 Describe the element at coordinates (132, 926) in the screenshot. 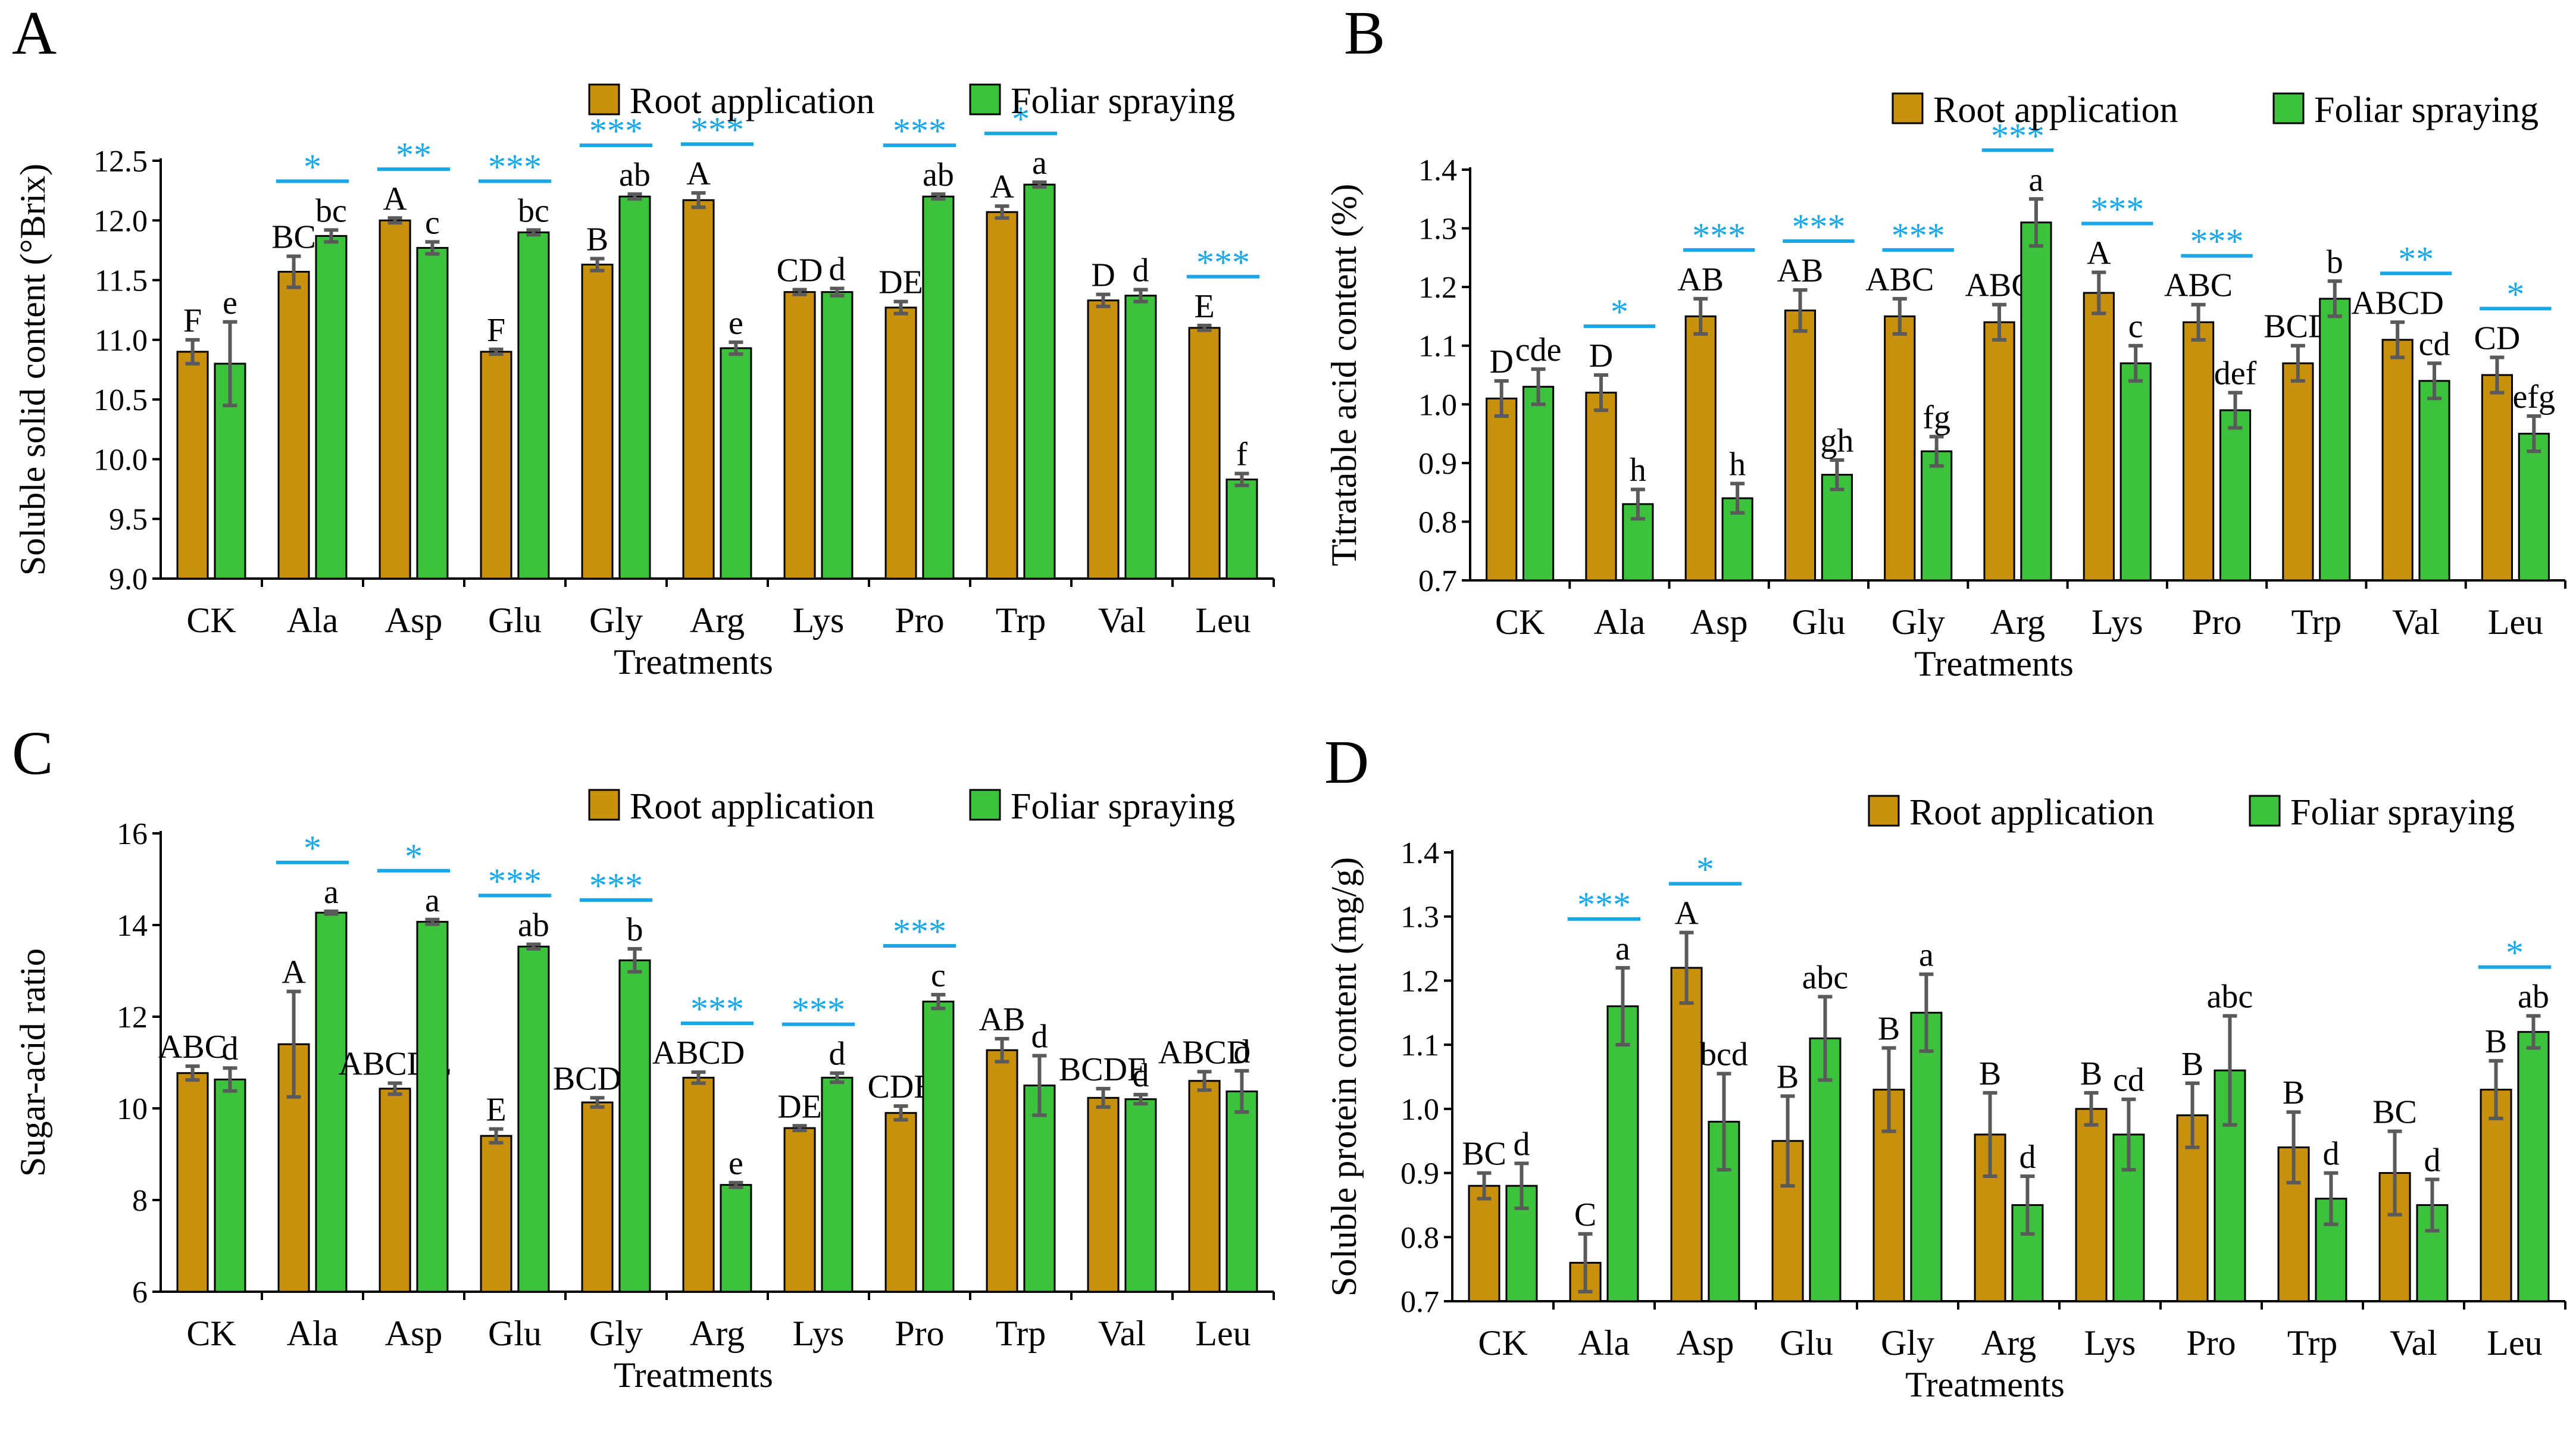

I see `y-tick-label: 14` at that location.